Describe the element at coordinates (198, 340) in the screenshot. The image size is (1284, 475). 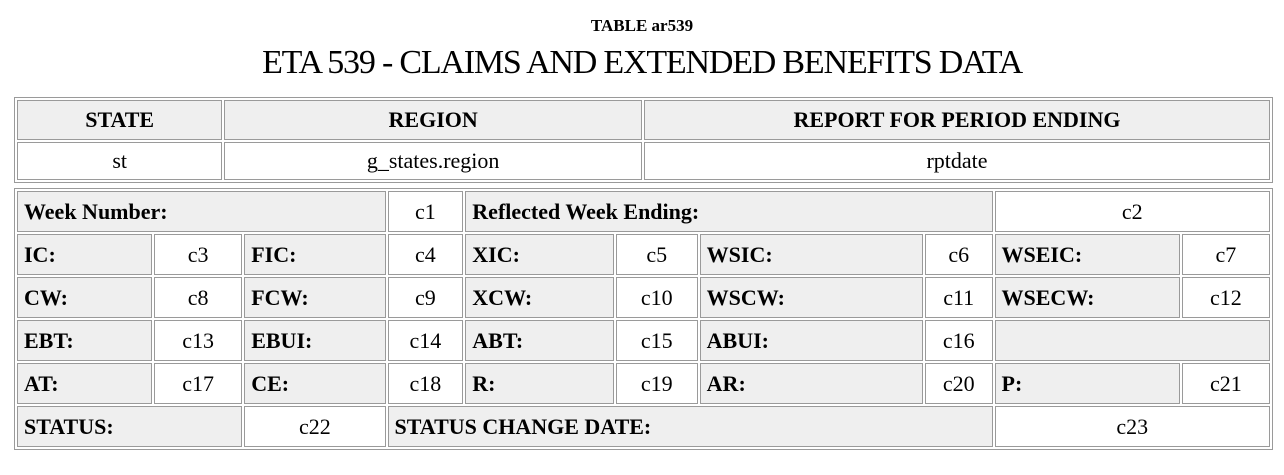
I see `c13-value: c13` at that location.